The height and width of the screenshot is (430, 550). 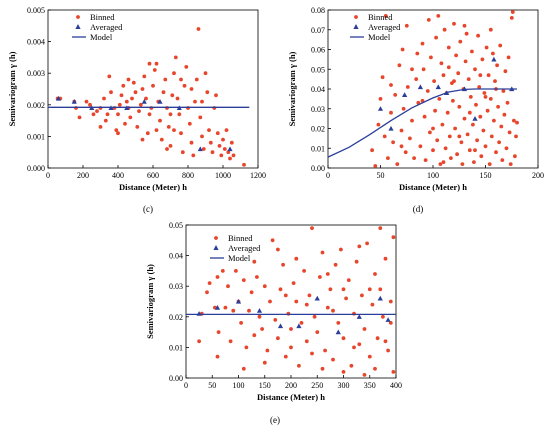 What do you see at coordinates (83, 175) in the screenshot?
I see `x-tick-label: 200` at bounding box center [83, 175].